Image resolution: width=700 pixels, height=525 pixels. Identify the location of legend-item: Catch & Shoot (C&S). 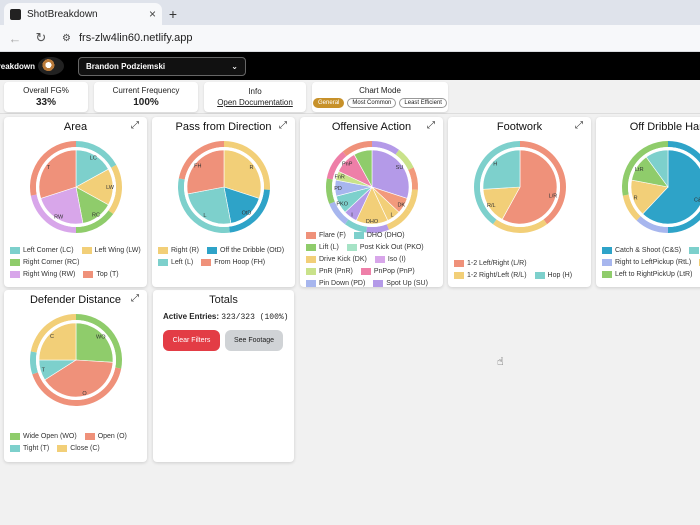
(641, 250).